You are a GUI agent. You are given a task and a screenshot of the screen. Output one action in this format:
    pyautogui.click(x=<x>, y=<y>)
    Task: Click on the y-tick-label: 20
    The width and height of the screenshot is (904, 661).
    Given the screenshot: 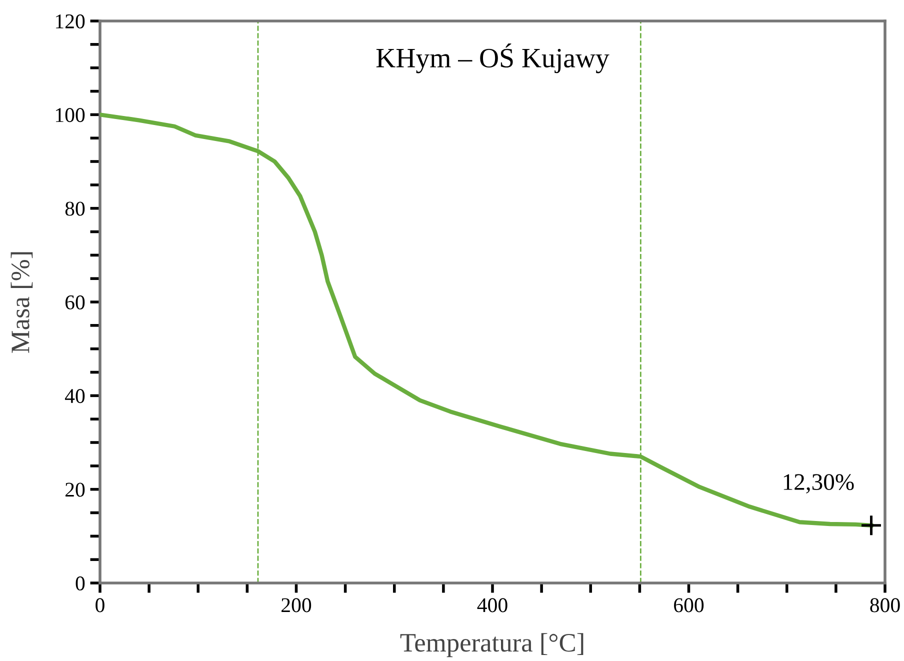 What is the action you would take?
    pyautogui.click(x=75, y=489)
    